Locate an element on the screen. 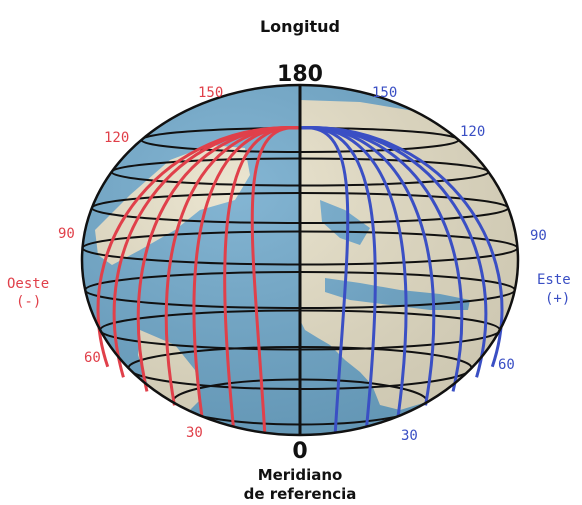  east-tick-120: 120 is located at coordinates (472, 132).